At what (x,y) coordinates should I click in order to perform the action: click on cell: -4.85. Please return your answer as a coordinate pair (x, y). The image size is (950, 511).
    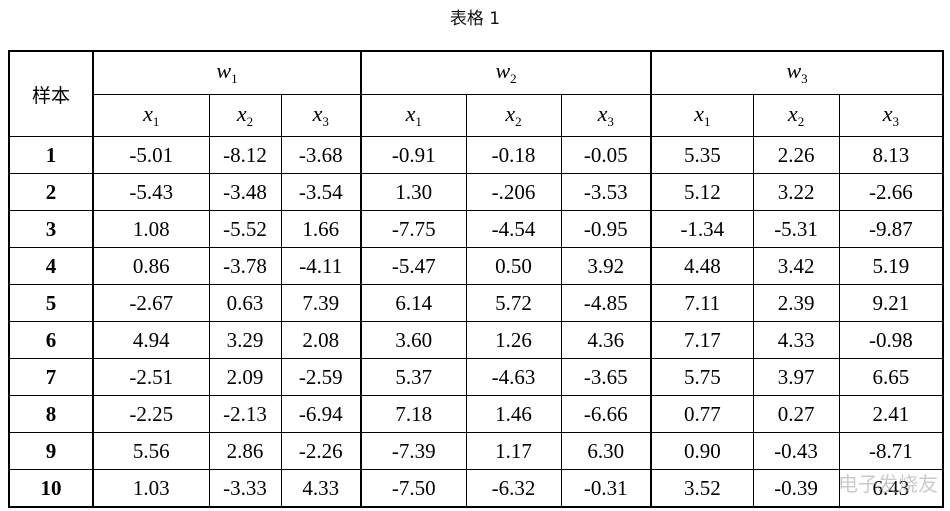
    Looking at the image, I should click on (606, 303).